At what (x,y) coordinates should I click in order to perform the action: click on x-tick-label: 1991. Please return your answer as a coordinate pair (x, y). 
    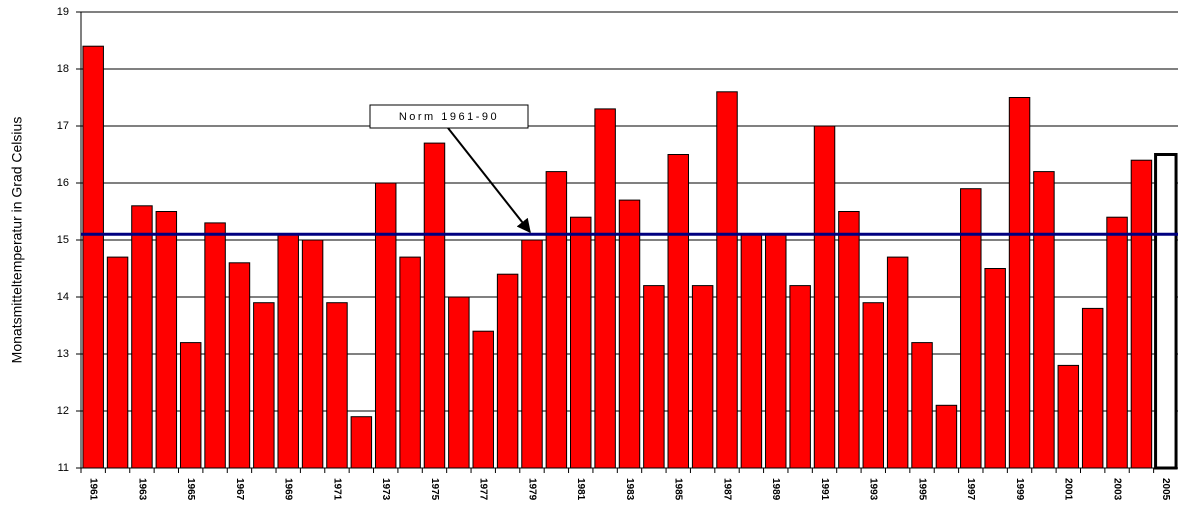
    Looking at the image, I should click on (824, 489).